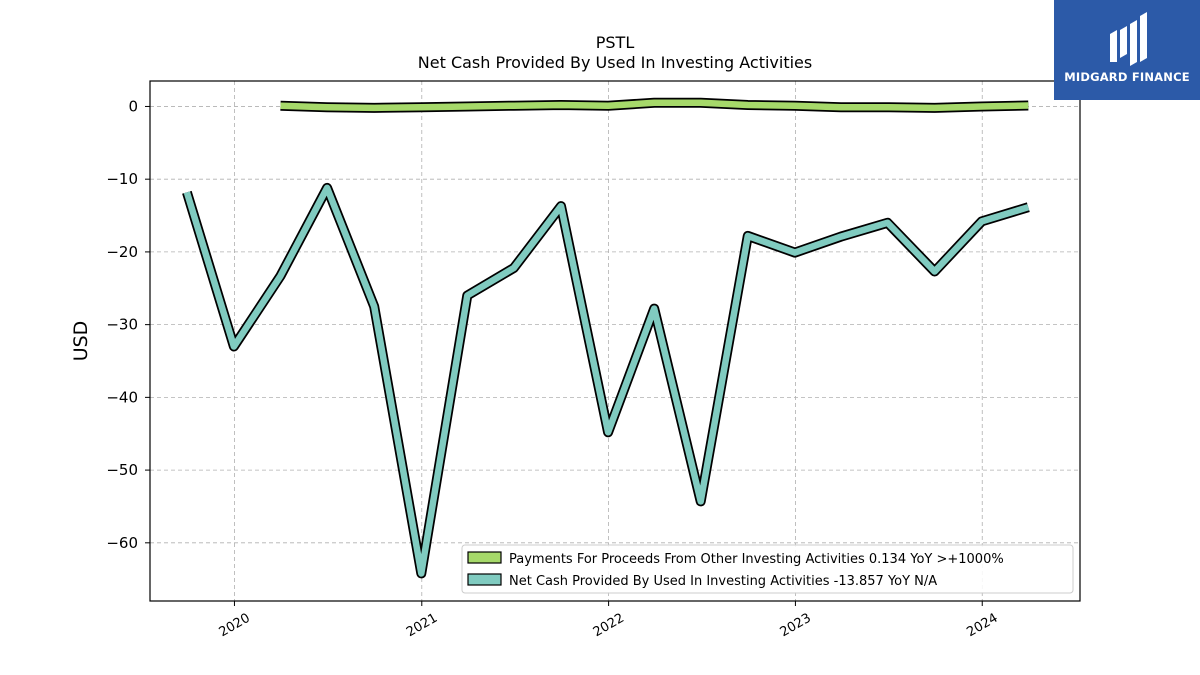 The height and width of the screenshot is (675, 1200). I want to click on legend-swatch-net-cash, so click(484, 579).